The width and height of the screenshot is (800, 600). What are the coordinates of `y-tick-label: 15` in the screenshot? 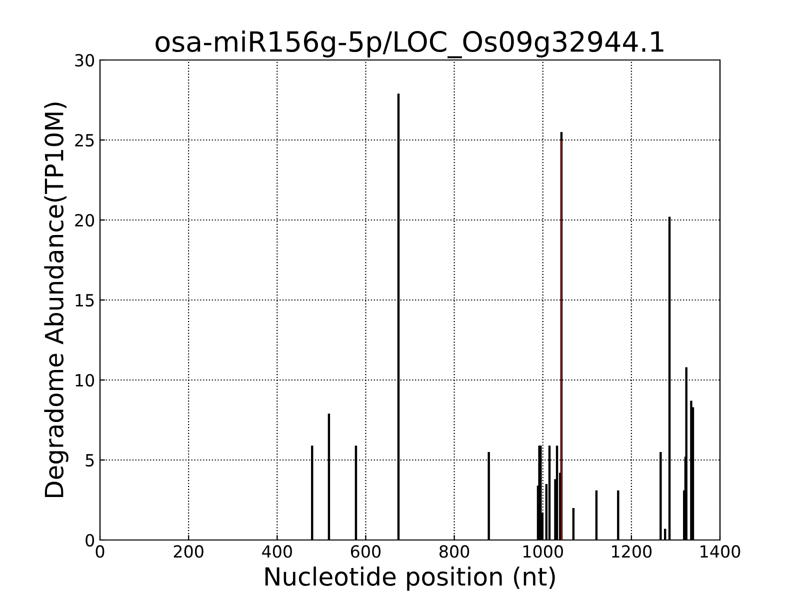 It's located at (85, 300).